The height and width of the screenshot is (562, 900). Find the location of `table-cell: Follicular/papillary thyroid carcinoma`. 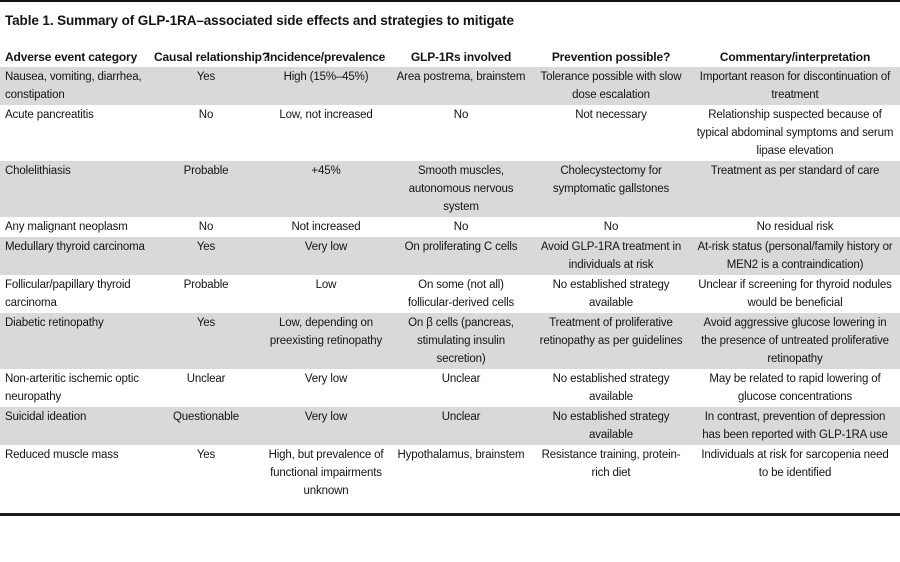

table-cell: Follicular/papillary thyroid carcinoma is located at coordinates (68, 294).